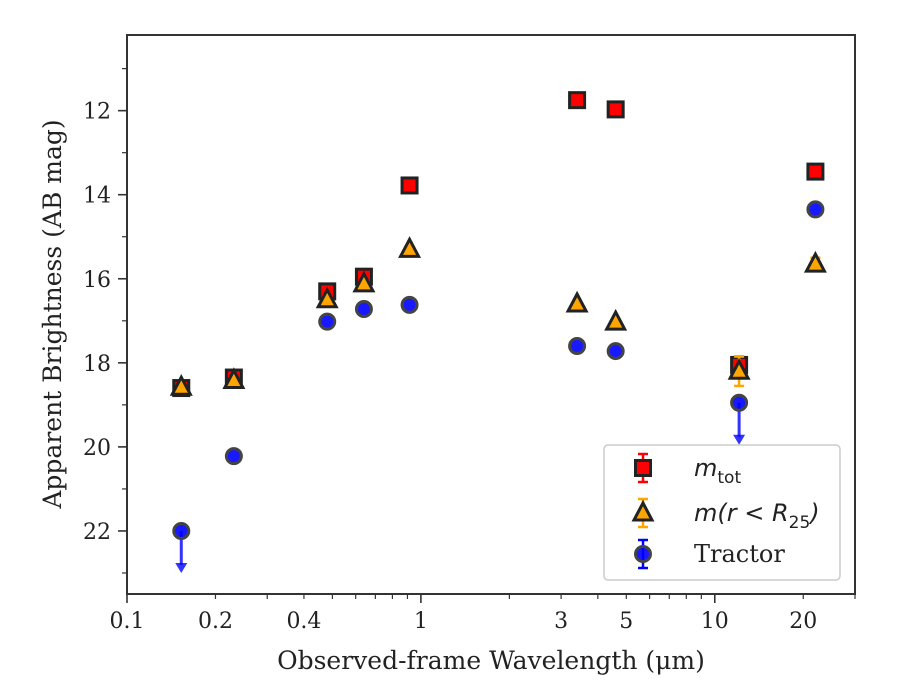 This screenshot has width=900, height=700. I want to click on x-tick-label: 0.4, so click(303, 621).